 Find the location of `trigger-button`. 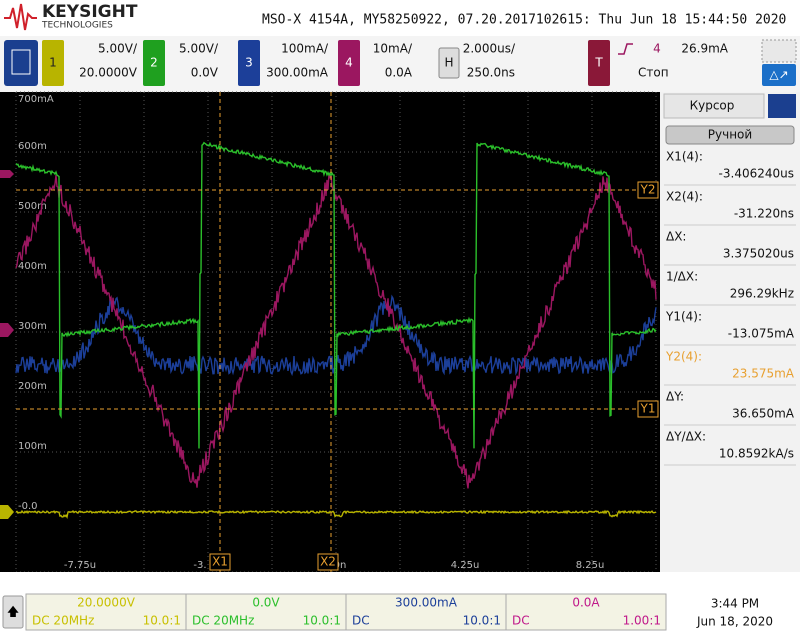

trigger-button is located at coordinates (599, 63).